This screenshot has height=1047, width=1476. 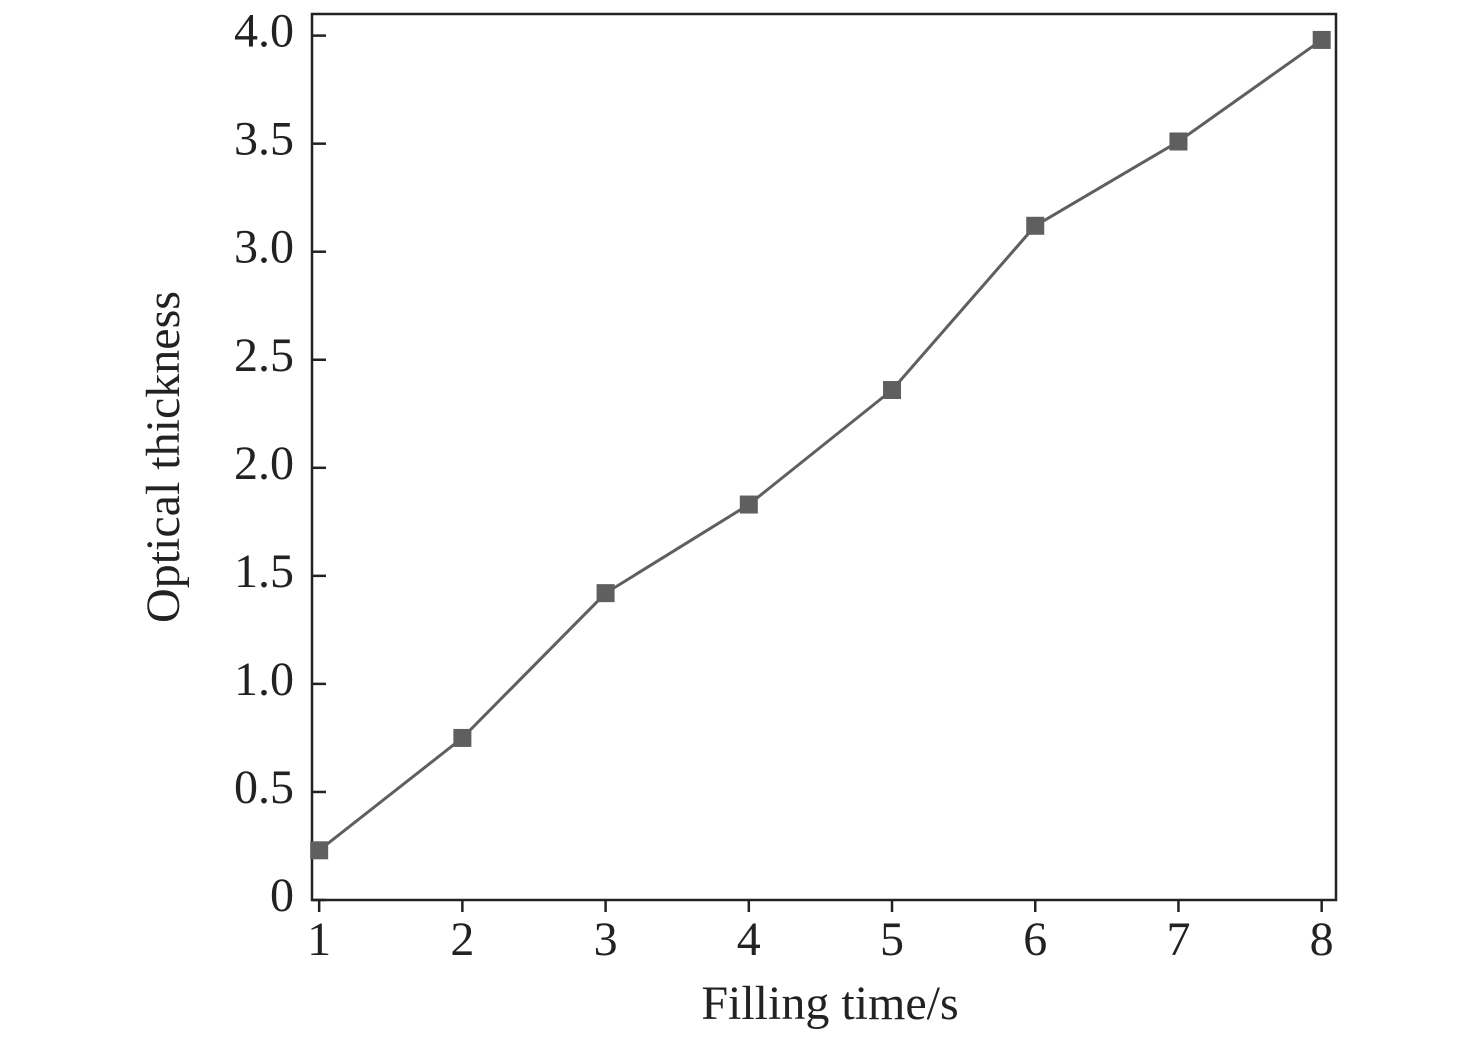 What do you see at coordinates (264, 571) in the screenshot?
I see `y-tick-label: 1.5` at bounding box center [264, 571].